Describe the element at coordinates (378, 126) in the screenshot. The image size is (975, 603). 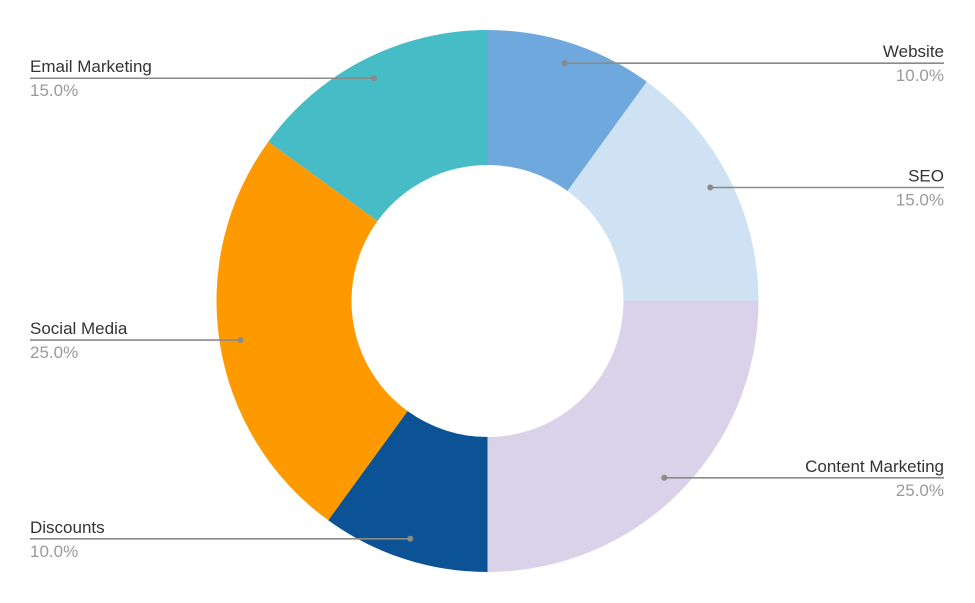
I see `slice-email-marketing` at that location.